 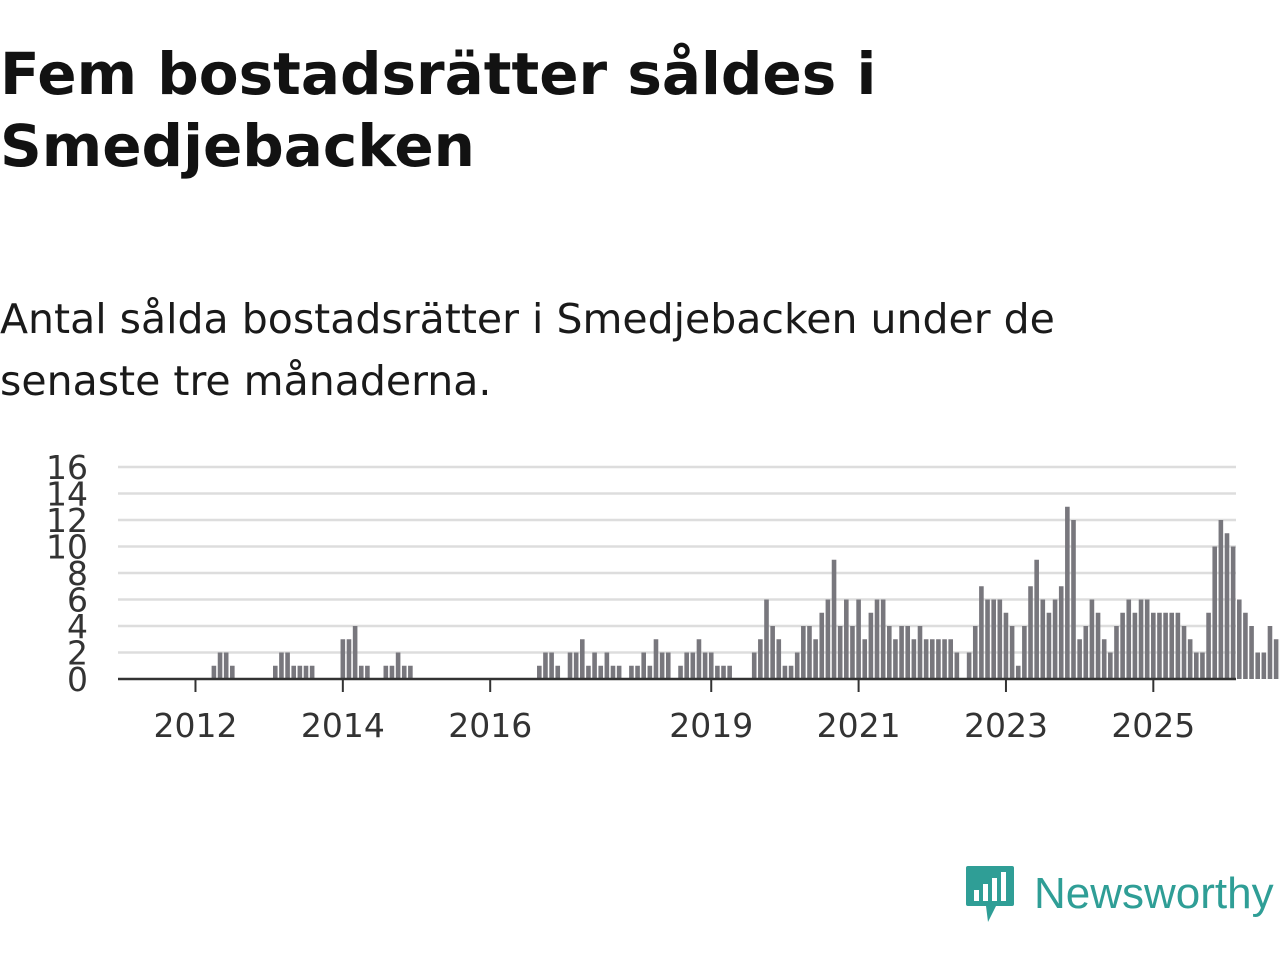 What do you see at coordinates (859, 725) in the screenshot?
I see `x-tick-label: 2021` at bounding box center [859, 725].